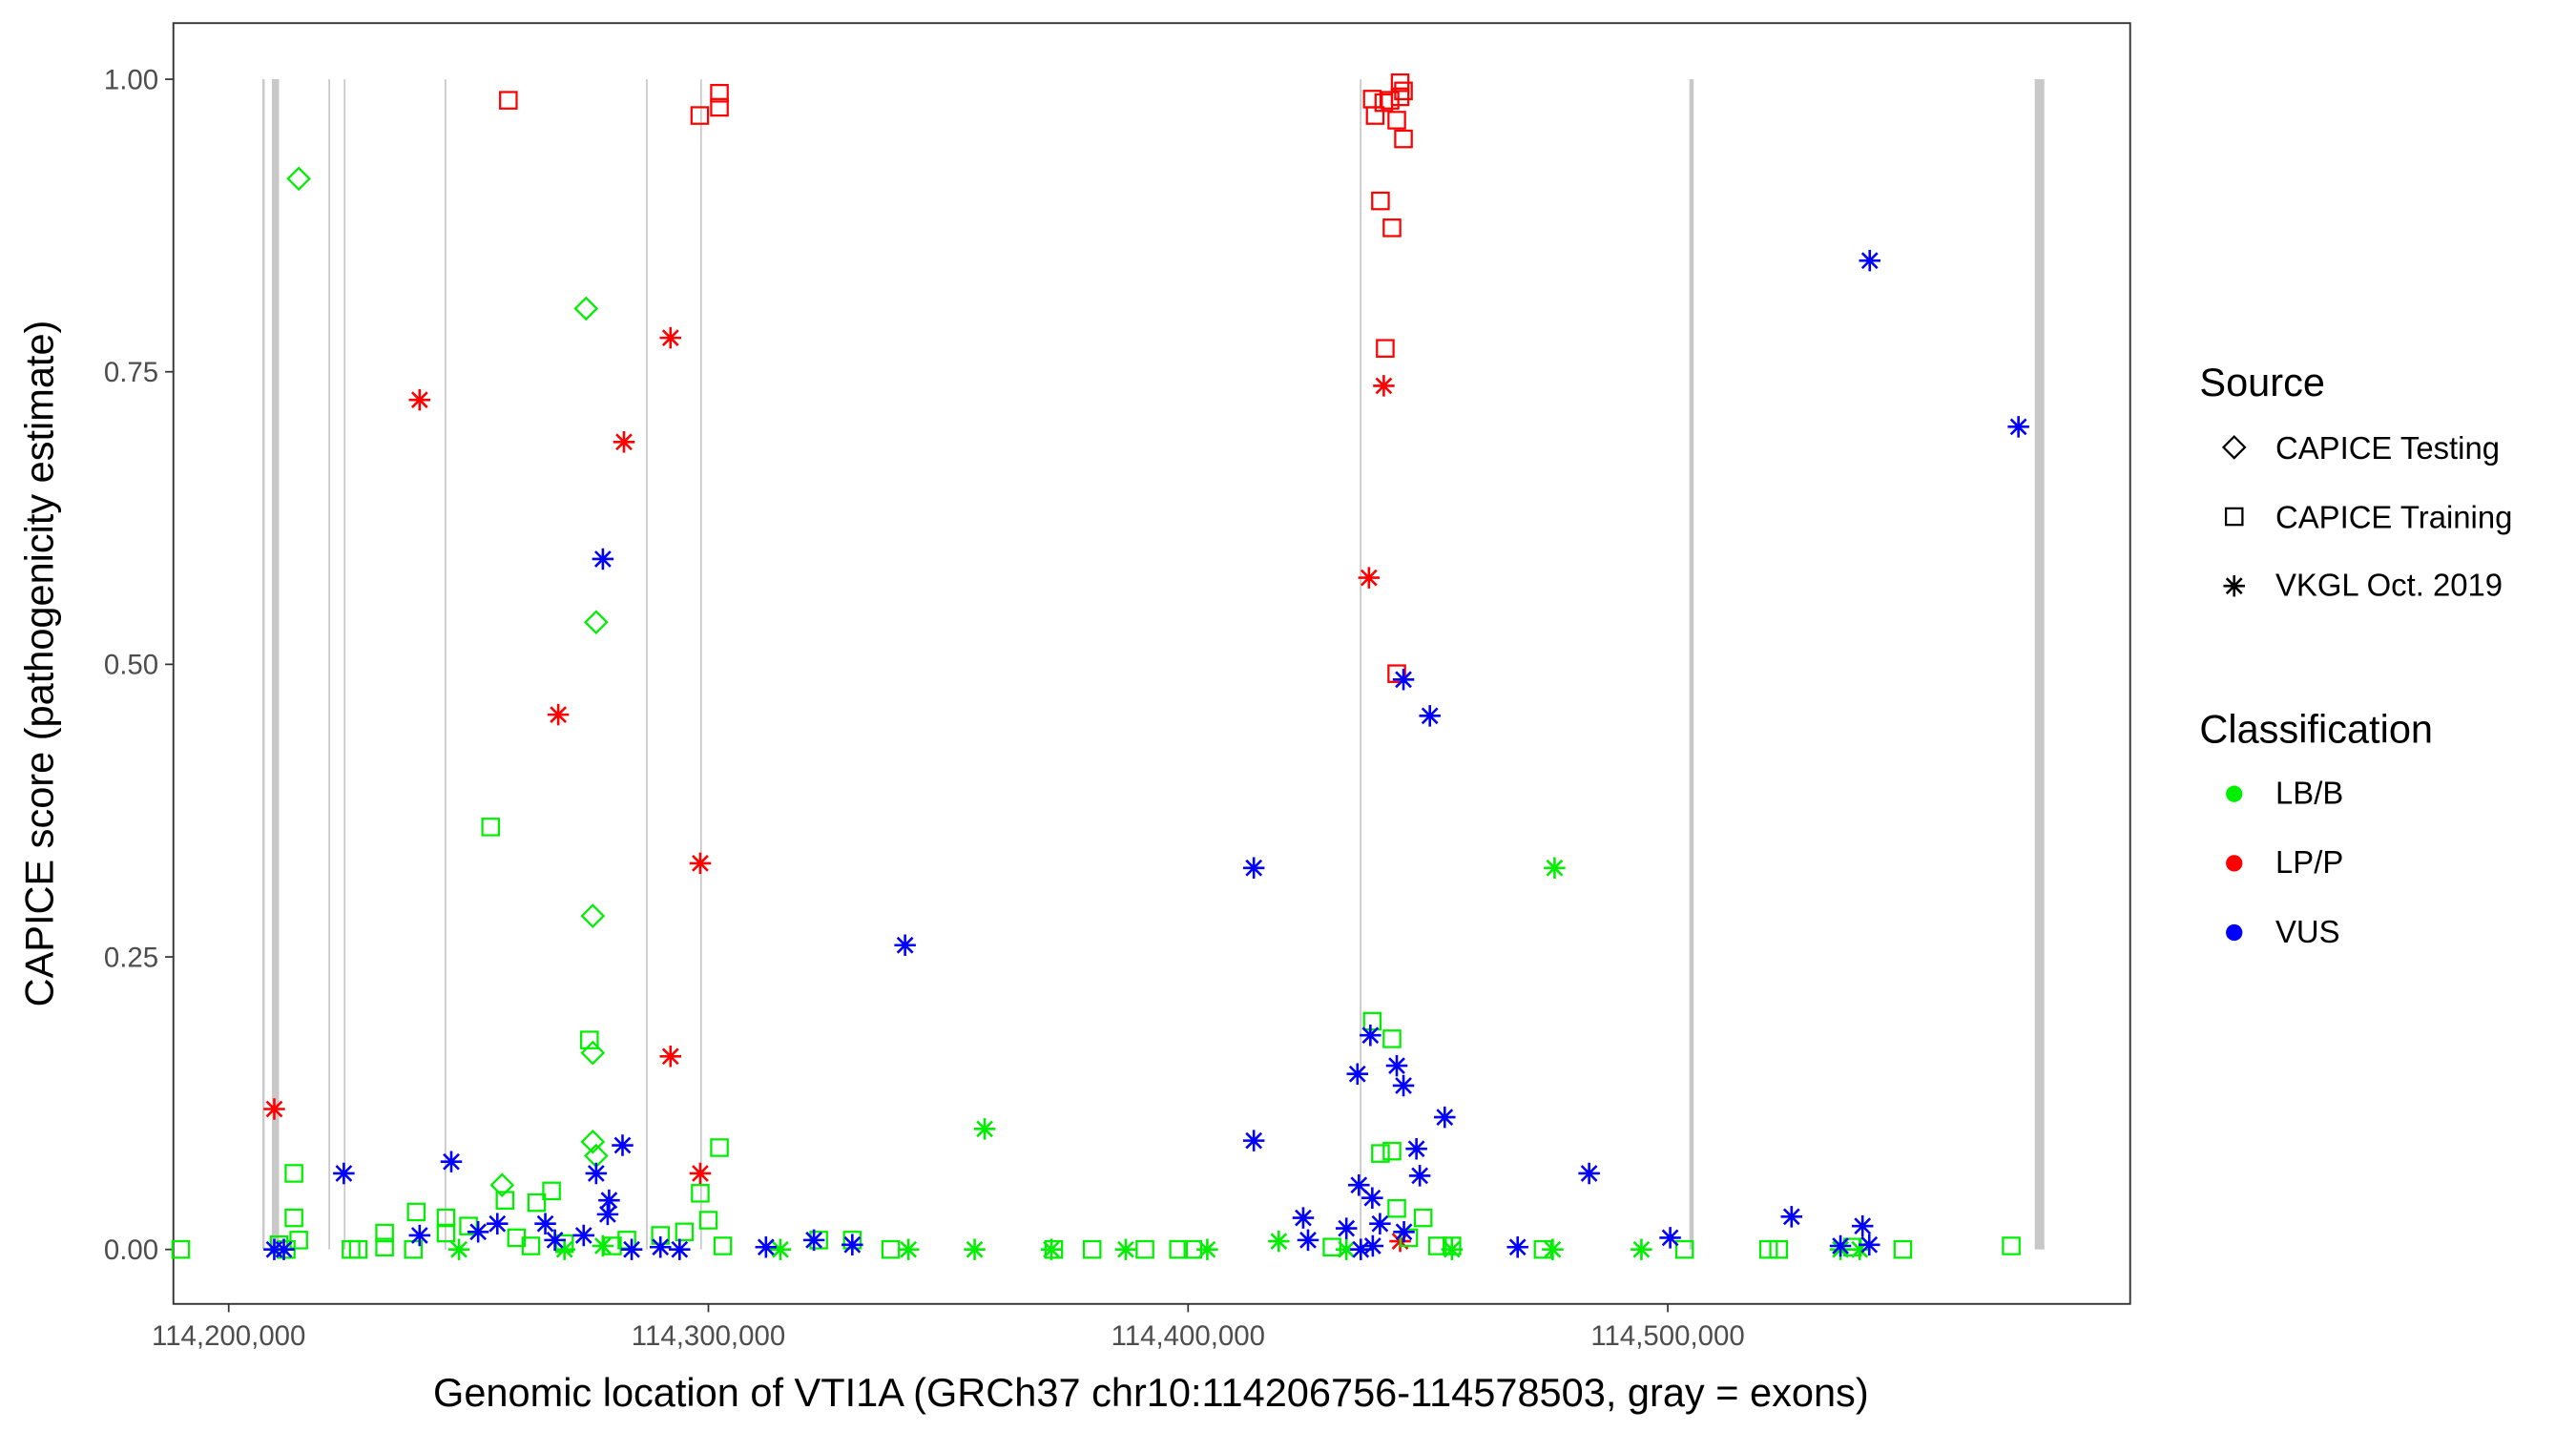 The height and width of the screenshot is (1431, 2576). I want to click on x-tick-label: 114,500,000, so click(1667, 1336).